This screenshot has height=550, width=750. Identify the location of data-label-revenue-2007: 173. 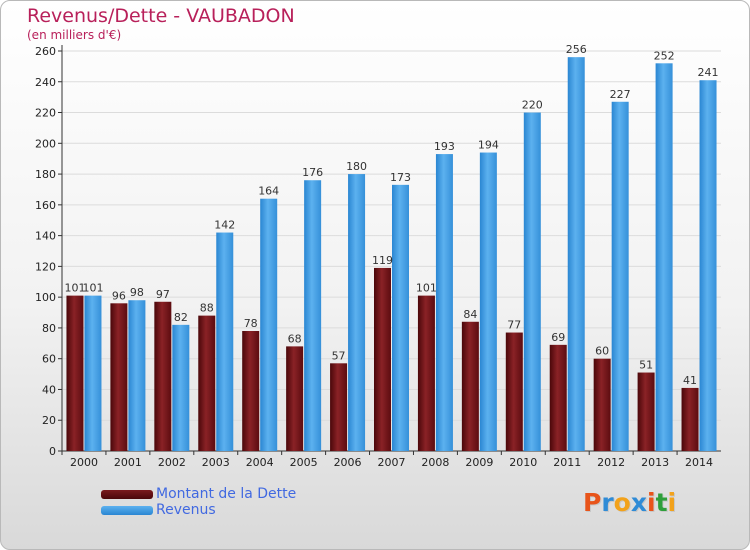
(400, 177).